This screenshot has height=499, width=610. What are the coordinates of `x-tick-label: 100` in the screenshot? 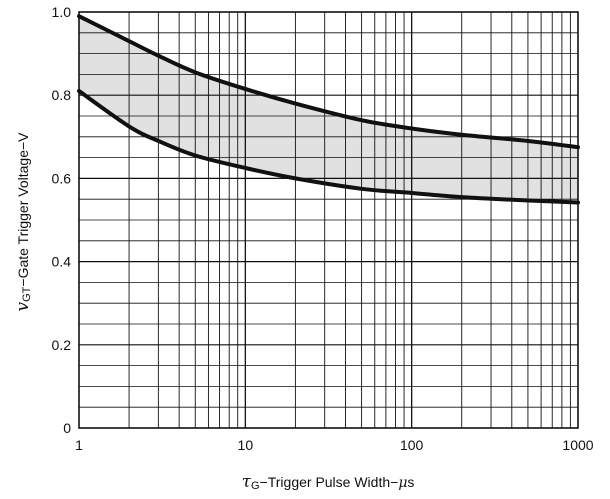 It's located at (412, 445).